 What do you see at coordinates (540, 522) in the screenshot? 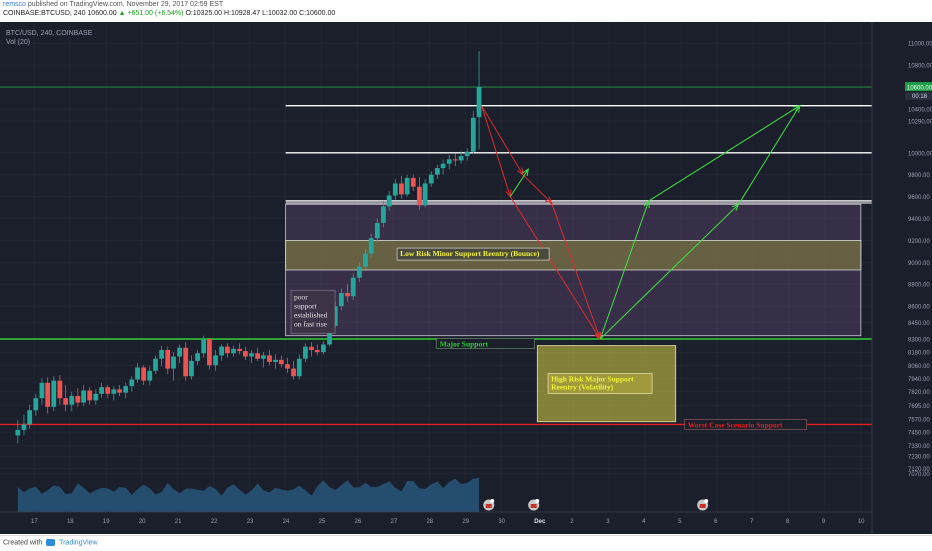
I see `time-tick-label: Dec` at bounding box center [540, 522].